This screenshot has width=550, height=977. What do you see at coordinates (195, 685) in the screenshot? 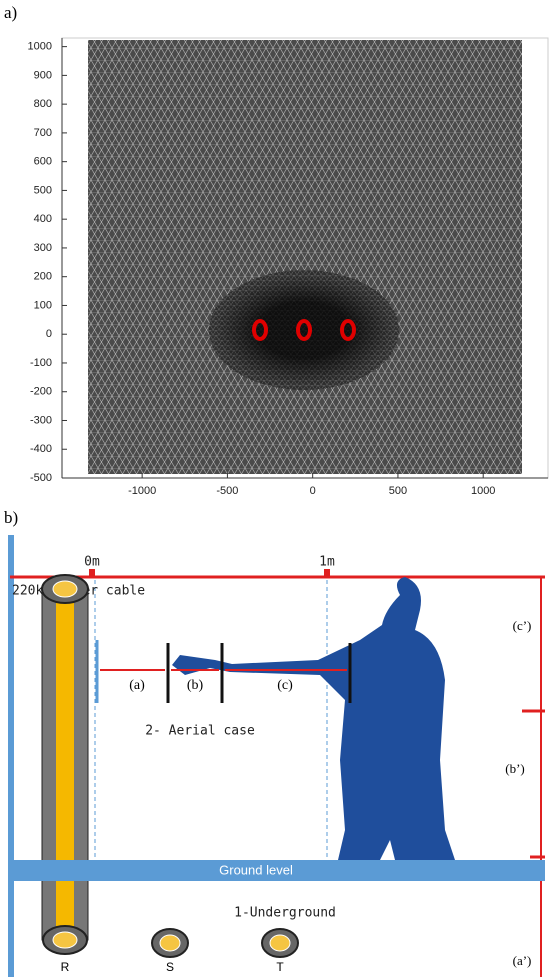
I see `distance-label: (b)` at bounding box center [195, 685].